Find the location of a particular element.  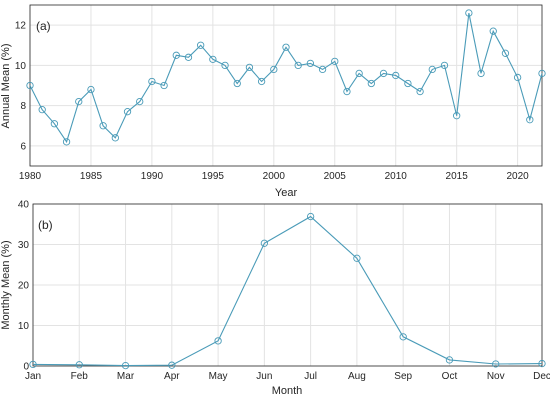

x-axis-title-annual: Year is located at coordinates (286, 193).